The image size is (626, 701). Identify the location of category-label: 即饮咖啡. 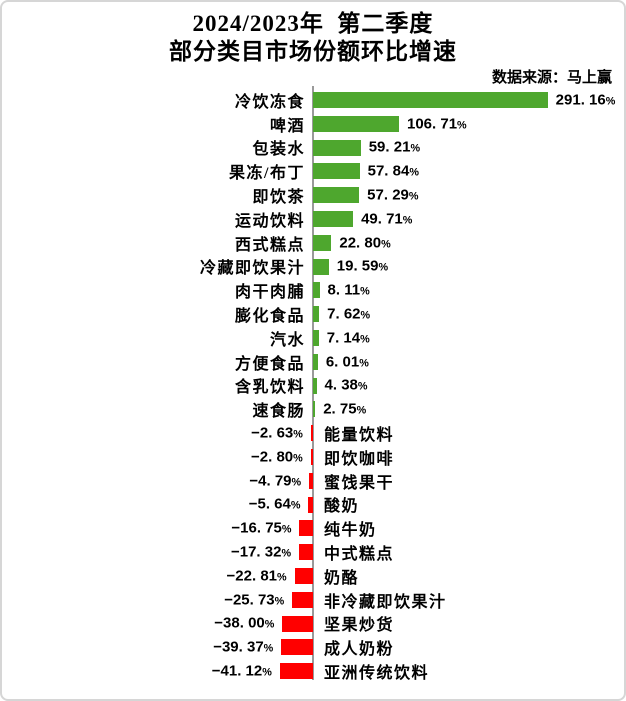
(359, 459).